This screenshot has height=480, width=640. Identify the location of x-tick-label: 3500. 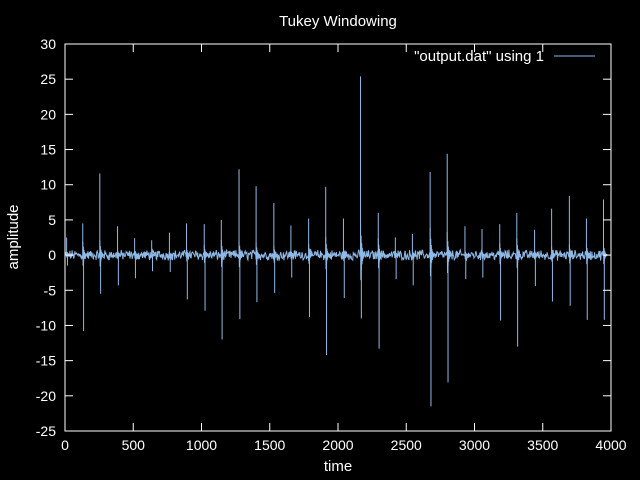
(542, 445).